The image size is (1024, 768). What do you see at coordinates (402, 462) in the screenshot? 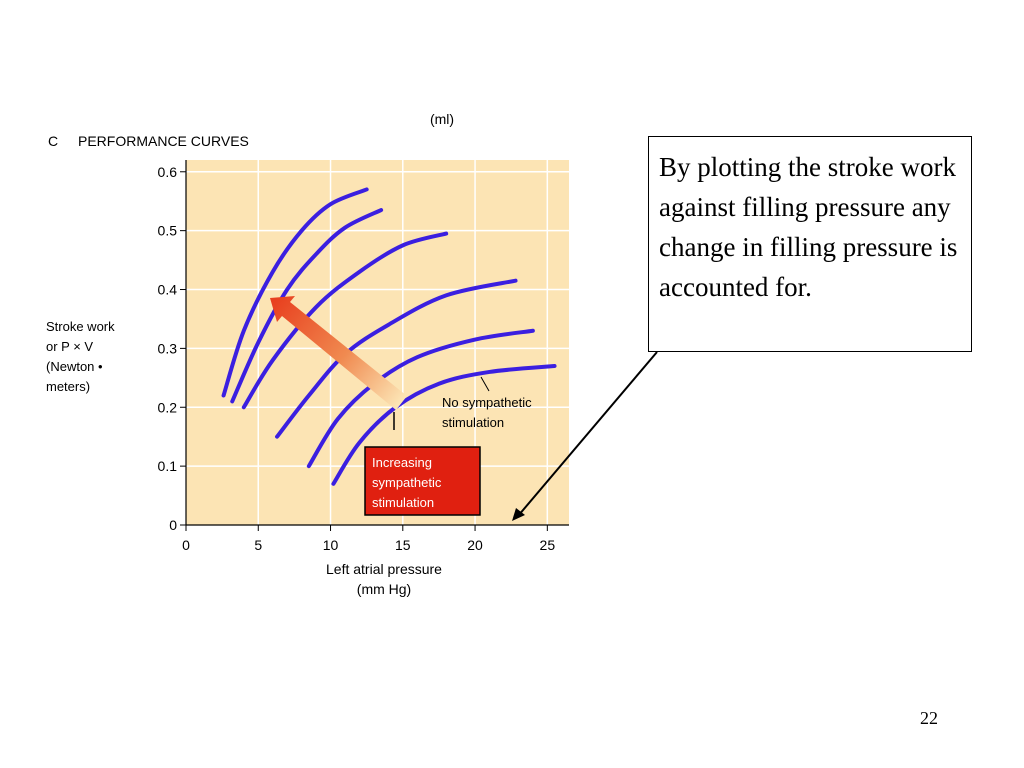
I see `increasing-stimulation-label-1: Increasing` at bounding box center [402, 462].